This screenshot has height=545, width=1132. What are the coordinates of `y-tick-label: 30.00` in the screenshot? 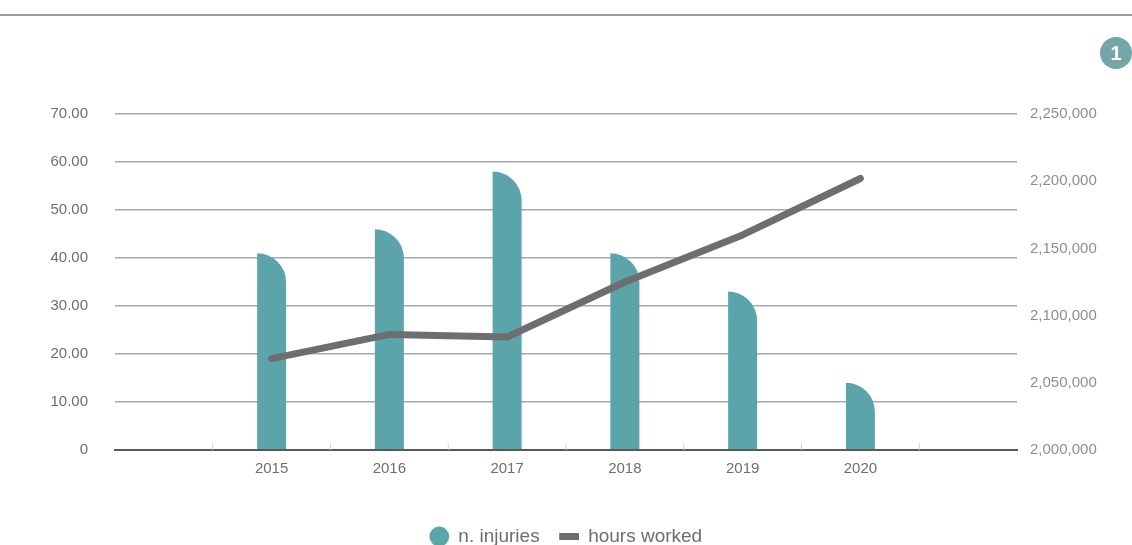 It's located at (69, 305).